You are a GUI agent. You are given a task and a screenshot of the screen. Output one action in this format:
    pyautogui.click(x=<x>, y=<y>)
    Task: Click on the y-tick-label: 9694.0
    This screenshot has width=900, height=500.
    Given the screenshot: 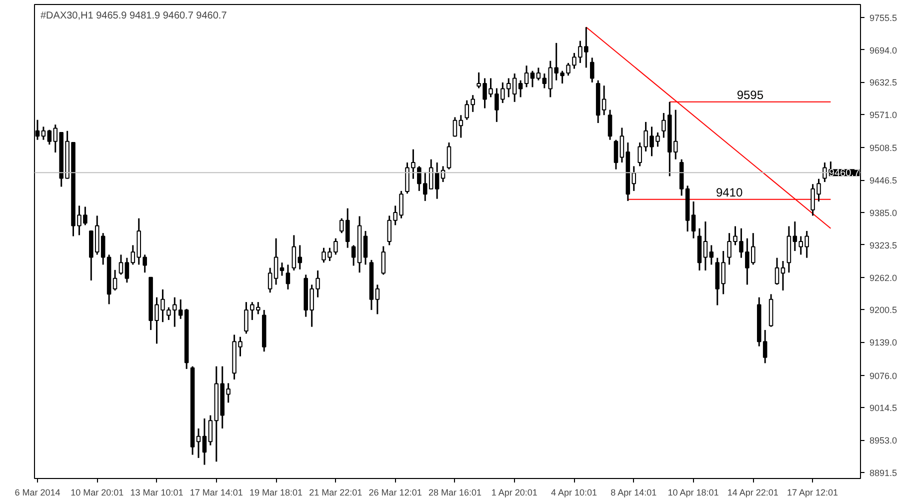 What is the action you would take?
    pyautogui.click(x=884, y=50)
    